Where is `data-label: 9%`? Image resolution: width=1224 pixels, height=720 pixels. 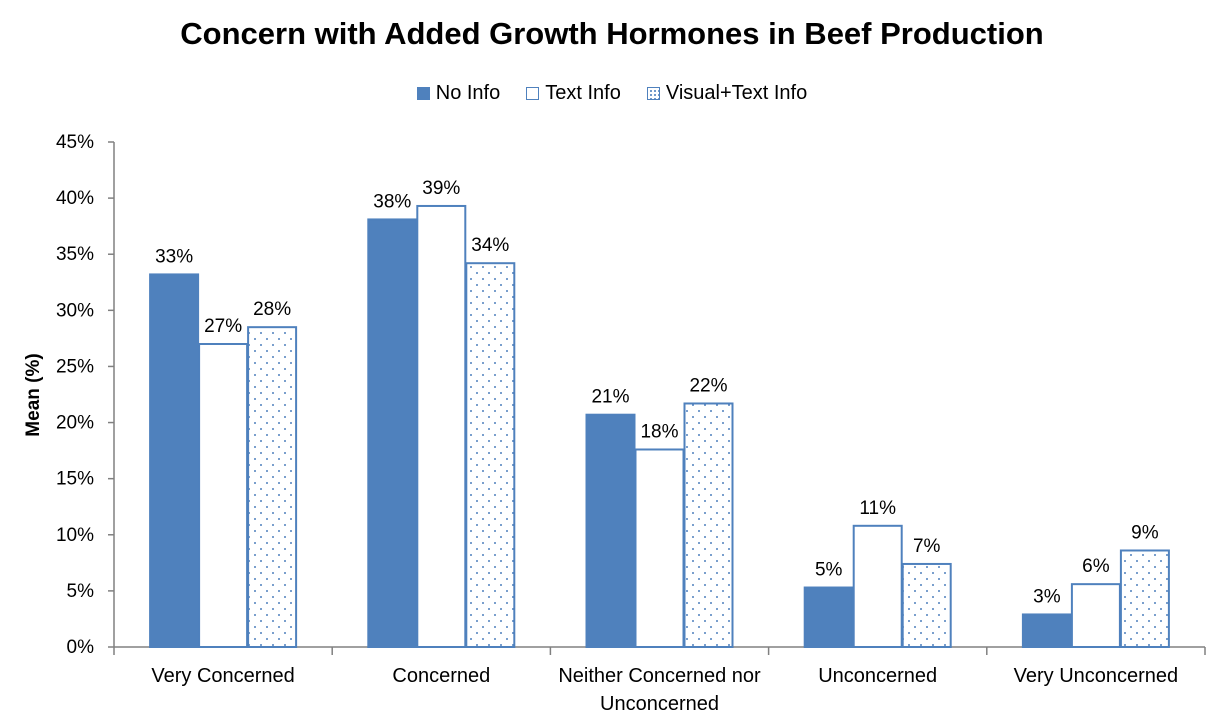
data-label: 9% is located at coordinates (1145, 532).